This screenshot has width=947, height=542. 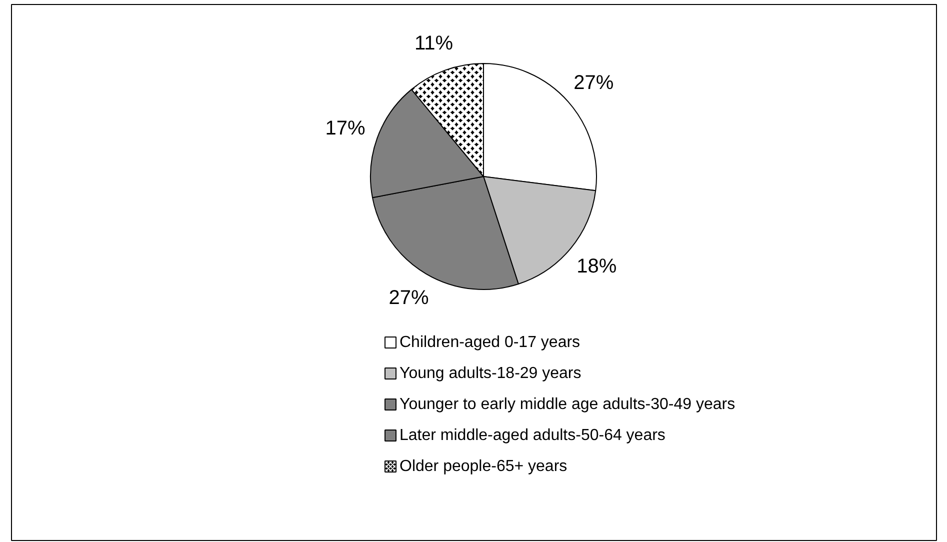 What do you see at coordinates (491, 373) in the screenshot?
I see `legend-label: Young adults-18-29 years` at bounding box center [491, 373].